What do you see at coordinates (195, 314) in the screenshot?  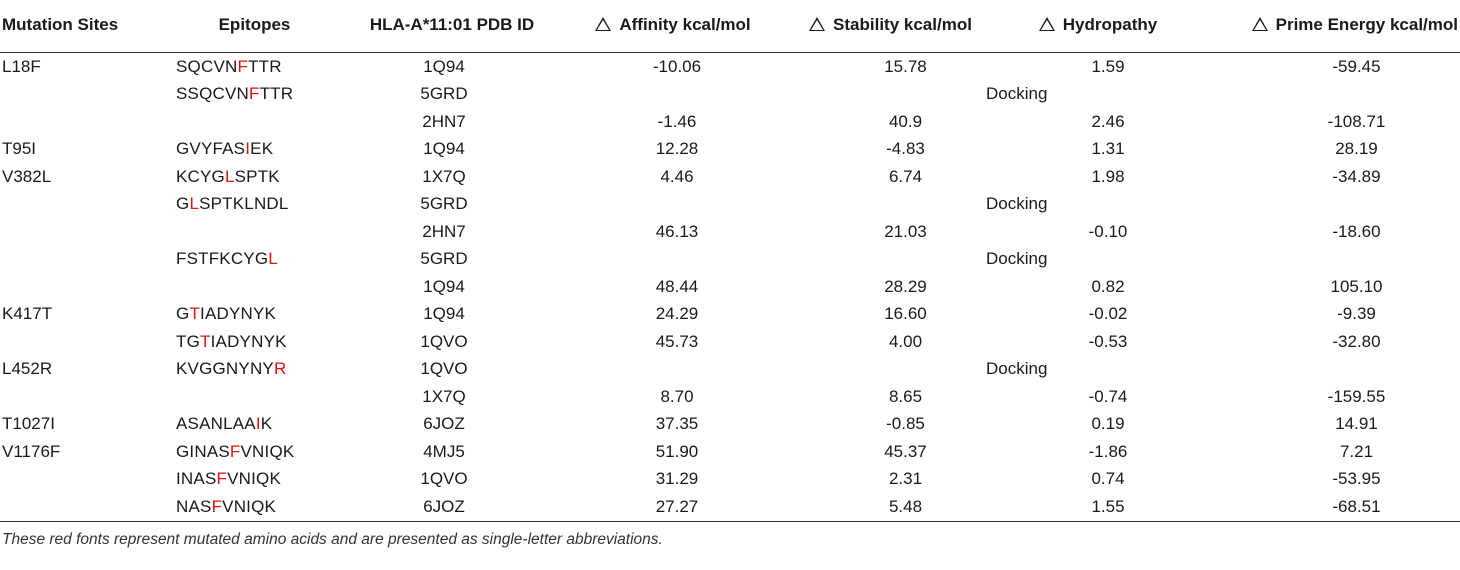 I see `mutated-residue: T` at bounding box center [195, 314].